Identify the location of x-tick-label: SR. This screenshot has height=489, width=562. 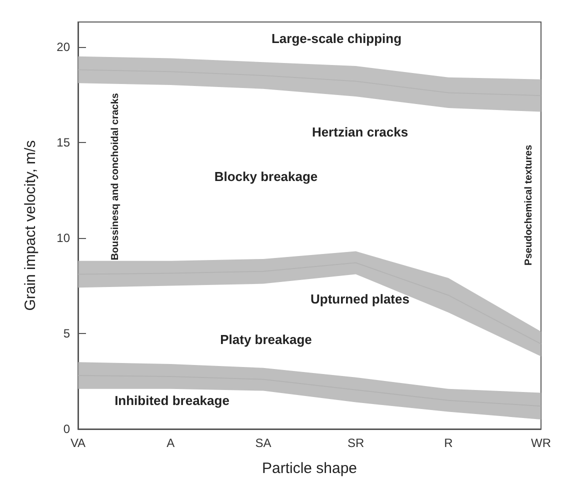
(355, 443).